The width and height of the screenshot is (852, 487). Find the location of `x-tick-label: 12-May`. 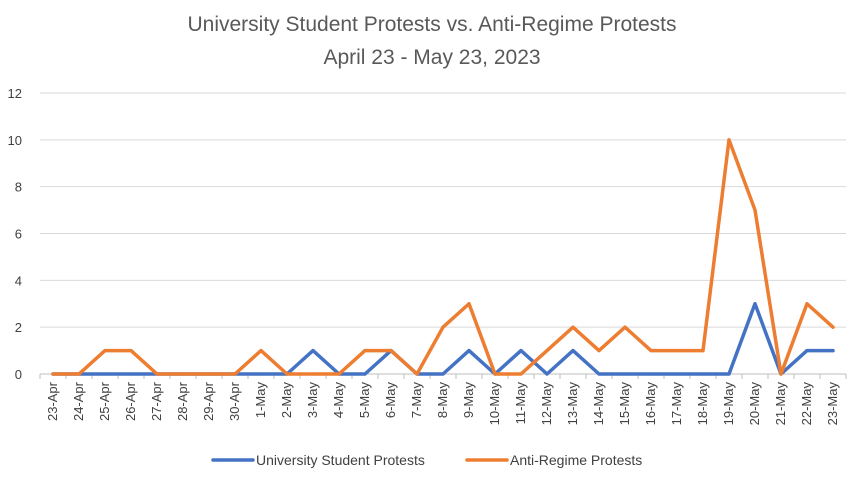

x-tick-label: 12-May is located at coordinates (546, 404).